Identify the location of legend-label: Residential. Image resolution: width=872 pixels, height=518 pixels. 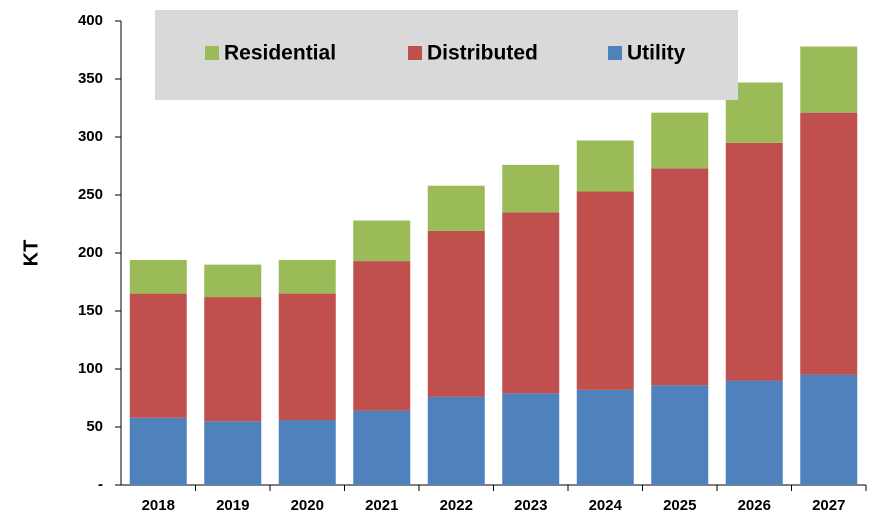
(280, 53).